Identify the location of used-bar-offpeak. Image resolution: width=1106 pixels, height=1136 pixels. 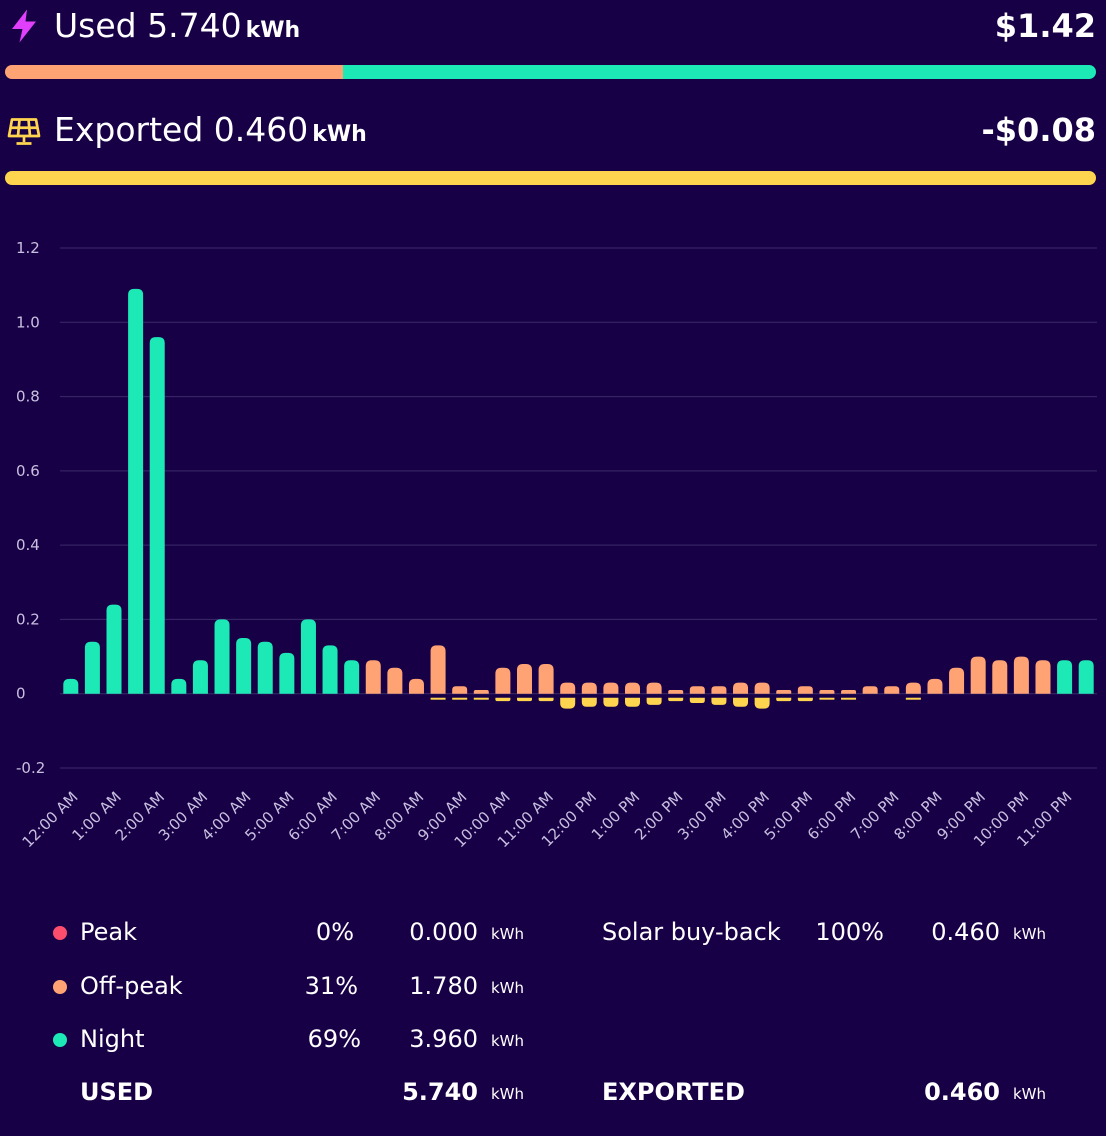
(174, 72).